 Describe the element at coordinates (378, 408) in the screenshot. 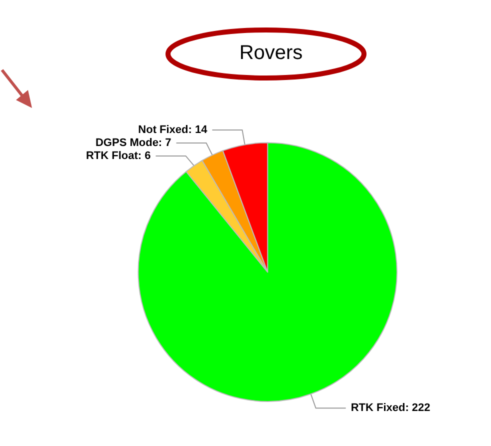

I see `slice-label: RTK Fixed` at that location.